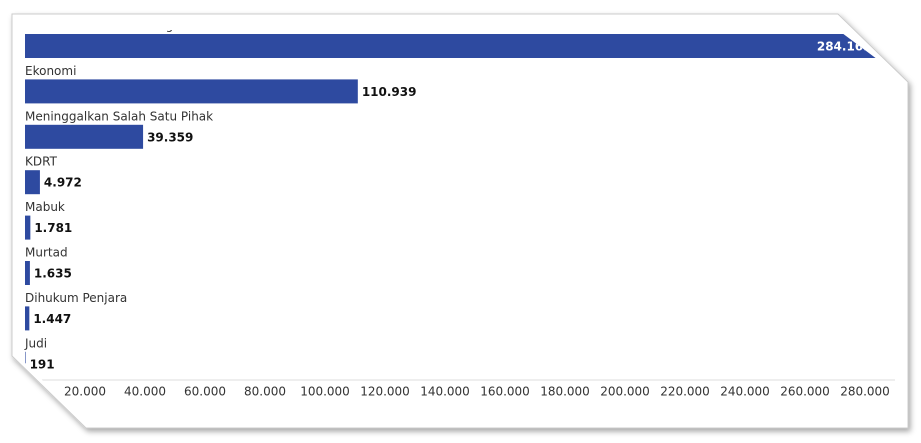  Describe the element at coordinates (685, 392) in the screenshot. I see `x-tick-label: 220.000` at that location.